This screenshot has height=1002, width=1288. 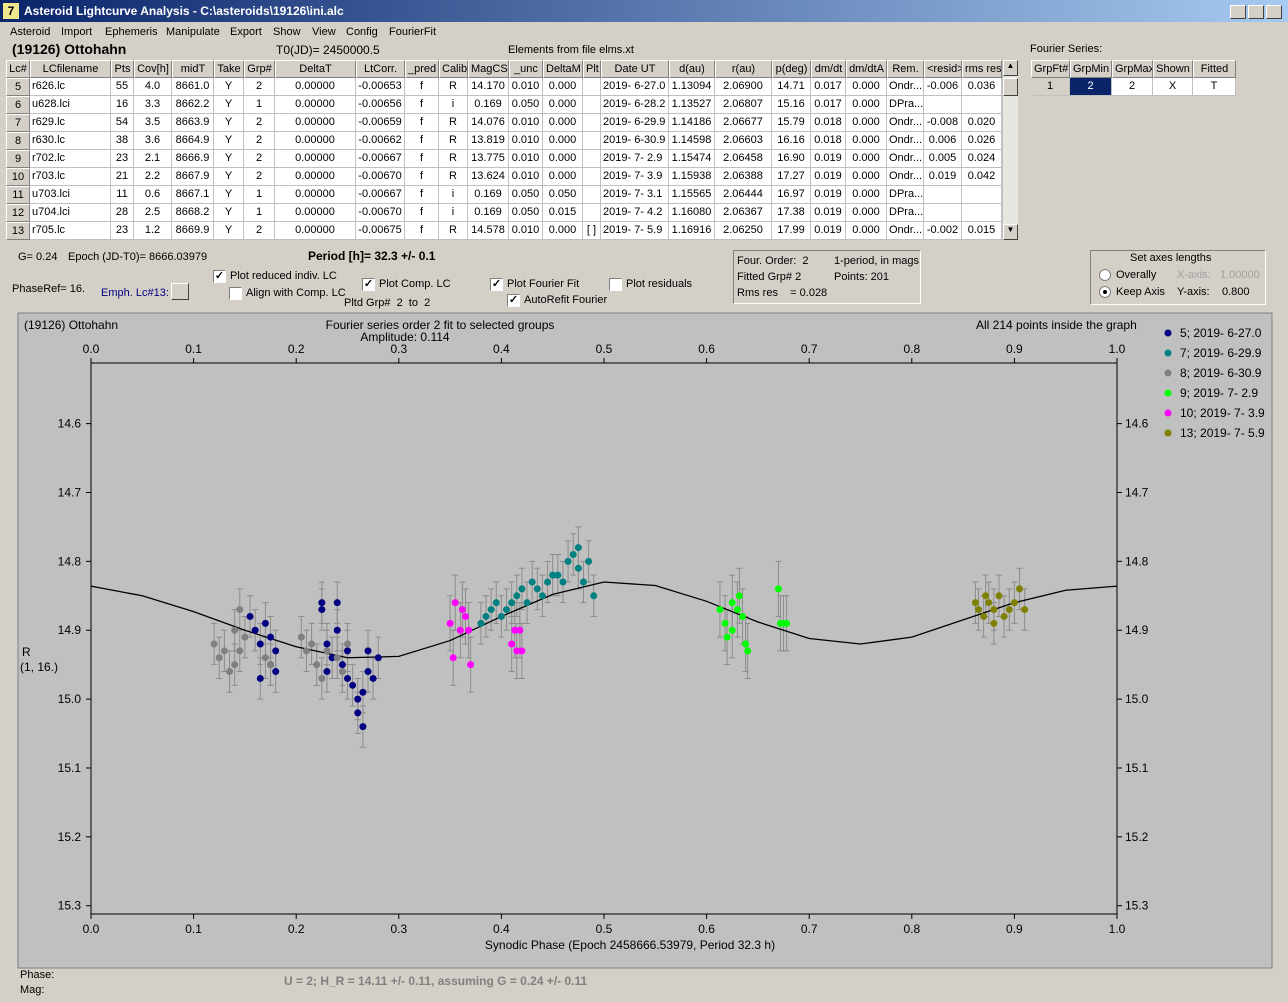 What do you see at coordinates (122, 177) in the screenshot?
I see `table-cell: 21` at bounding box center [122, 177].